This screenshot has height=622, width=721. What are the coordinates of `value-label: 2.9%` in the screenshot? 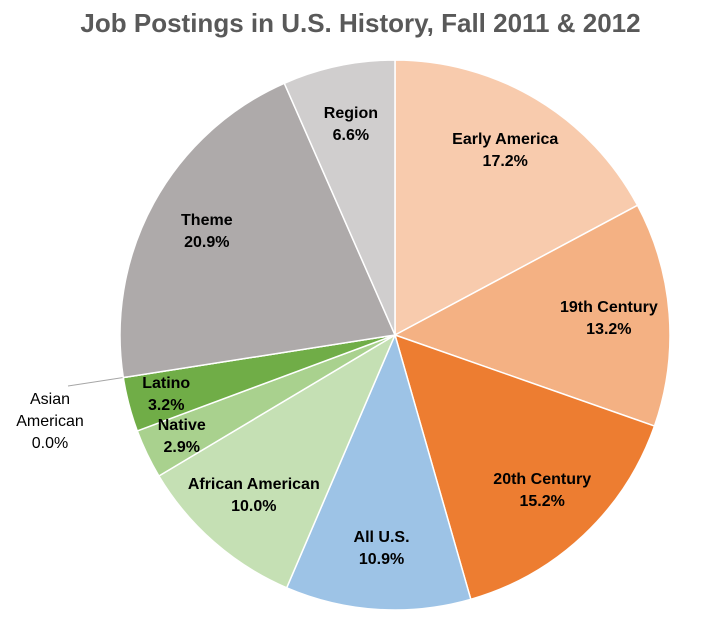 It's located at (181, 448).